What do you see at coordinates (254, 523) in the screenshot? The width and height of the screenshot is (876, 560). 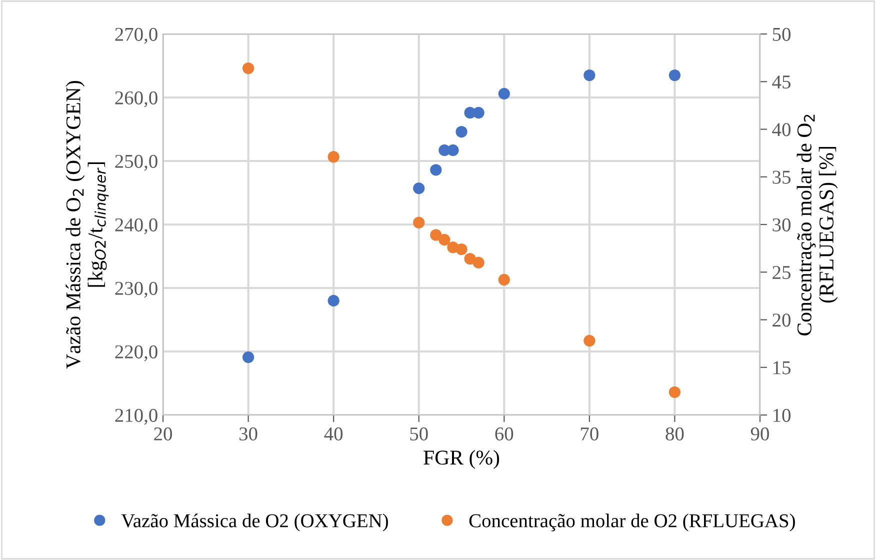 I see `legend-label: Vazão Mássica de O2 (OXYGEN)` at bounding box center [254, 523].